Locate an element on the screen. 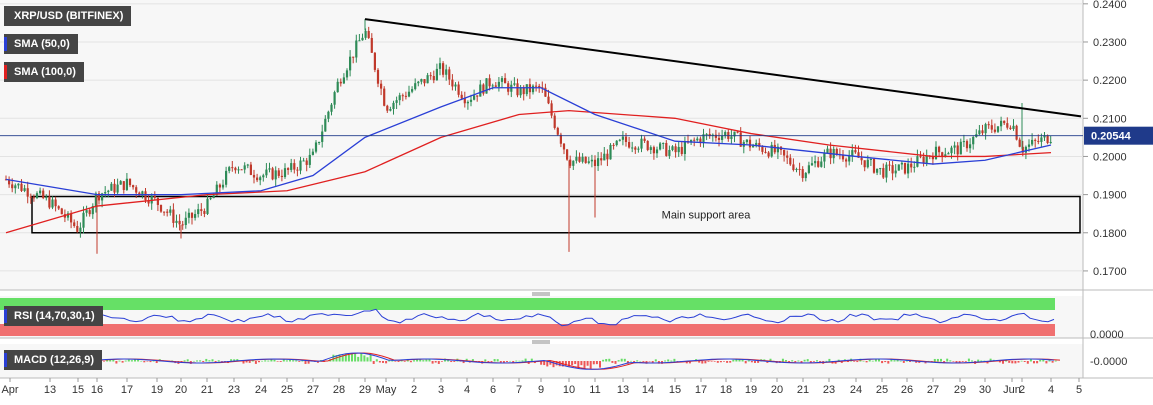 The height and width of the screenshot is (405, 1153). sma100-legend: SMA (100,0) is located at coordinates (44, 72).